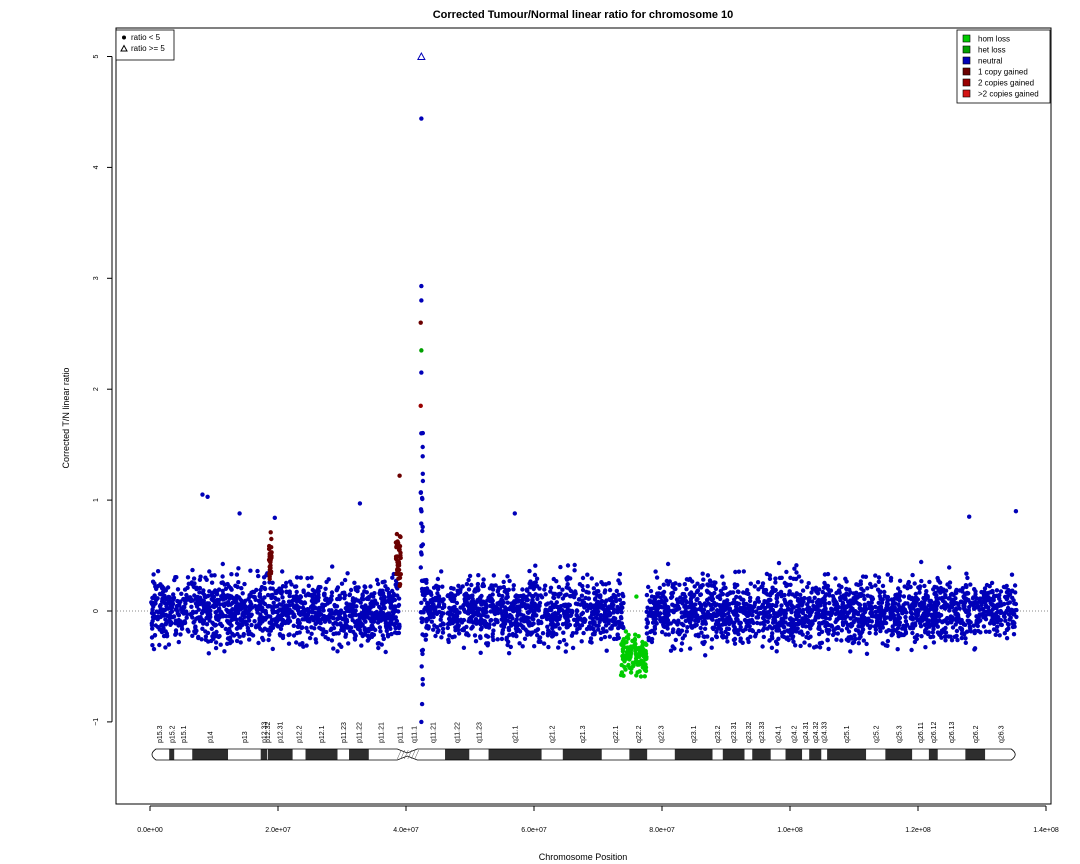 This screenshot has width=1080, height=864. Describe the element at coordinates (847, 734) in the screenshot. I see `band-label: q25.1` at that location.